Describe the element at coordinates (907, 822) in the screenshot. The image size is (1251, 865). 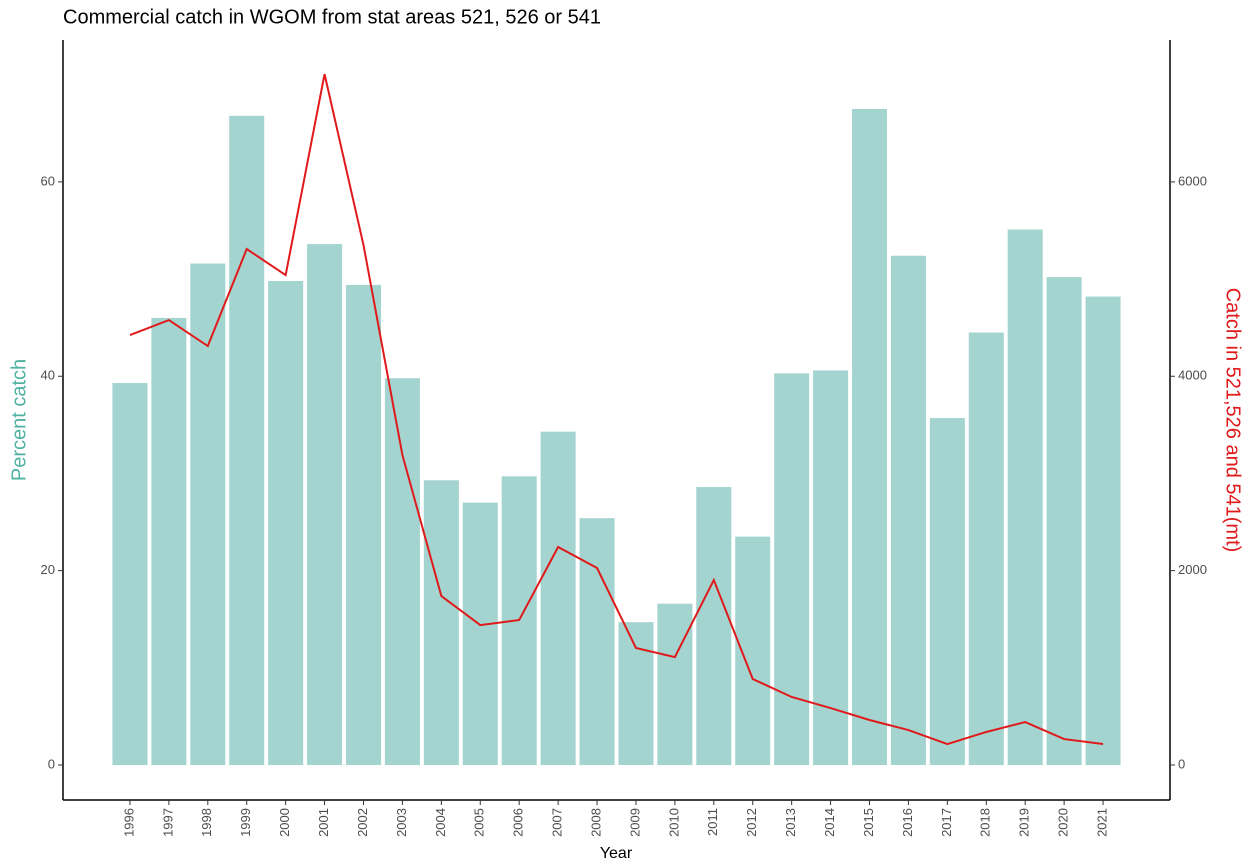
I see `x-tick-label: 2016` at that location.